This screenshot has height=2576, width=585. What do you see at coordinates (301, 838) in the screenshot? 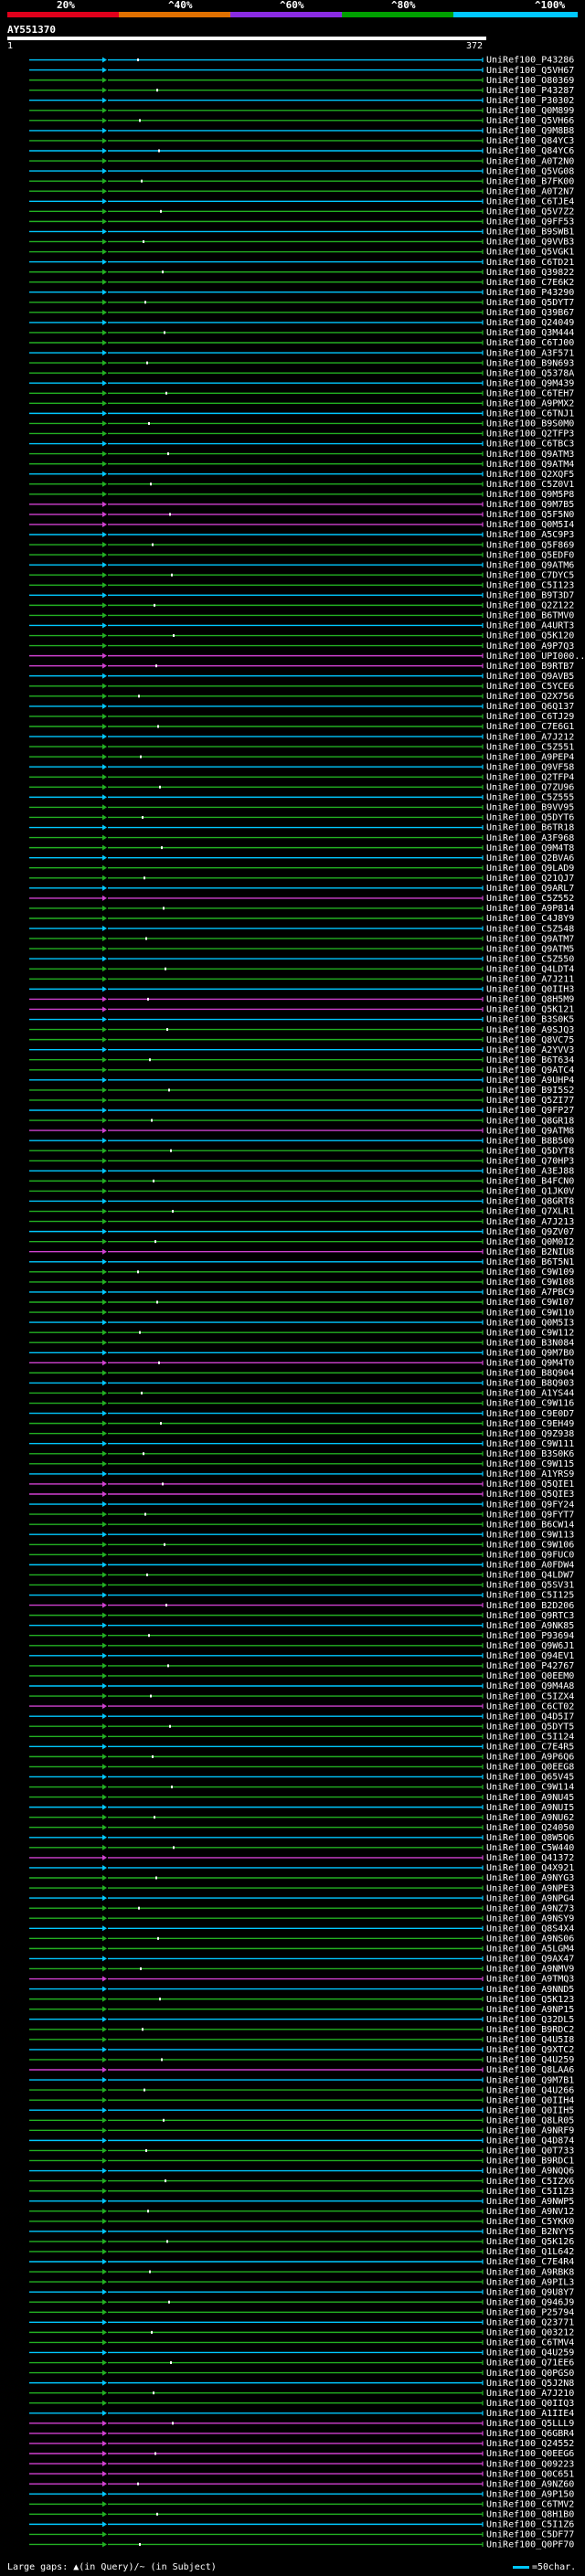
I see `hit-row: UniRef100_A3F968` at bounding box center [301, 838].